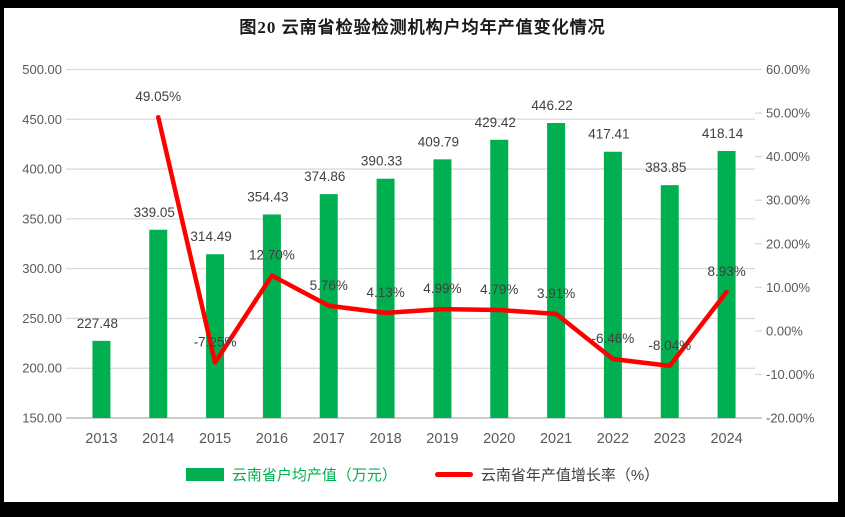 The image size is (845, 517). Describe the element at coordinates (97, 323) in the screenshot. I see `bar-value-label: 227.48` at that location.